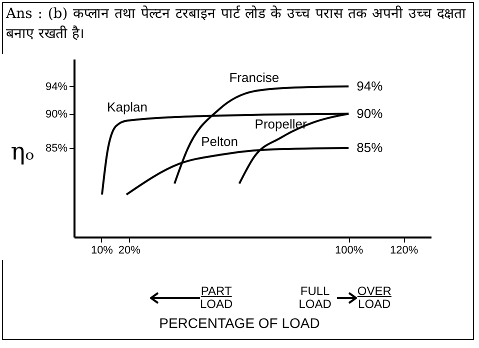 This screenshot has height=348, width=479. Describe the element at coordinates (127, 107) in the screenshot. I see `series-label: Kaplan` at that location.